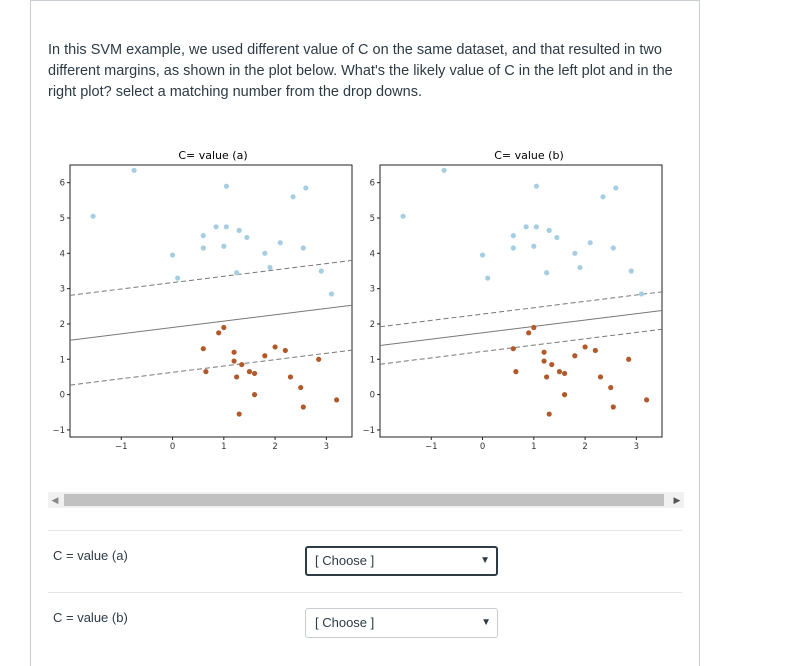 The height and width of the screenshot is (666, 791). Describe the element at coordinates (55, 500) in the screenshot. I see `scroll-left-arrow-icon: ◀` at that location.